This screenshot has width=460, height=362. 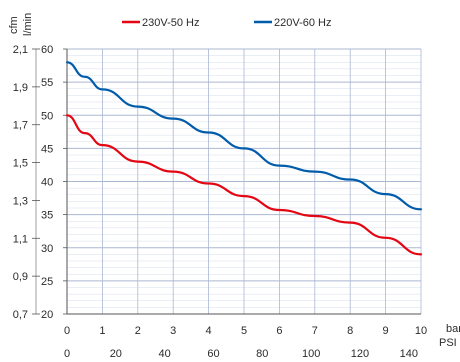 What do you see at coordinates (47, 149) in the screenshot?
I see `y-inner-tick-label: 45` at bounding box center [47, 149].